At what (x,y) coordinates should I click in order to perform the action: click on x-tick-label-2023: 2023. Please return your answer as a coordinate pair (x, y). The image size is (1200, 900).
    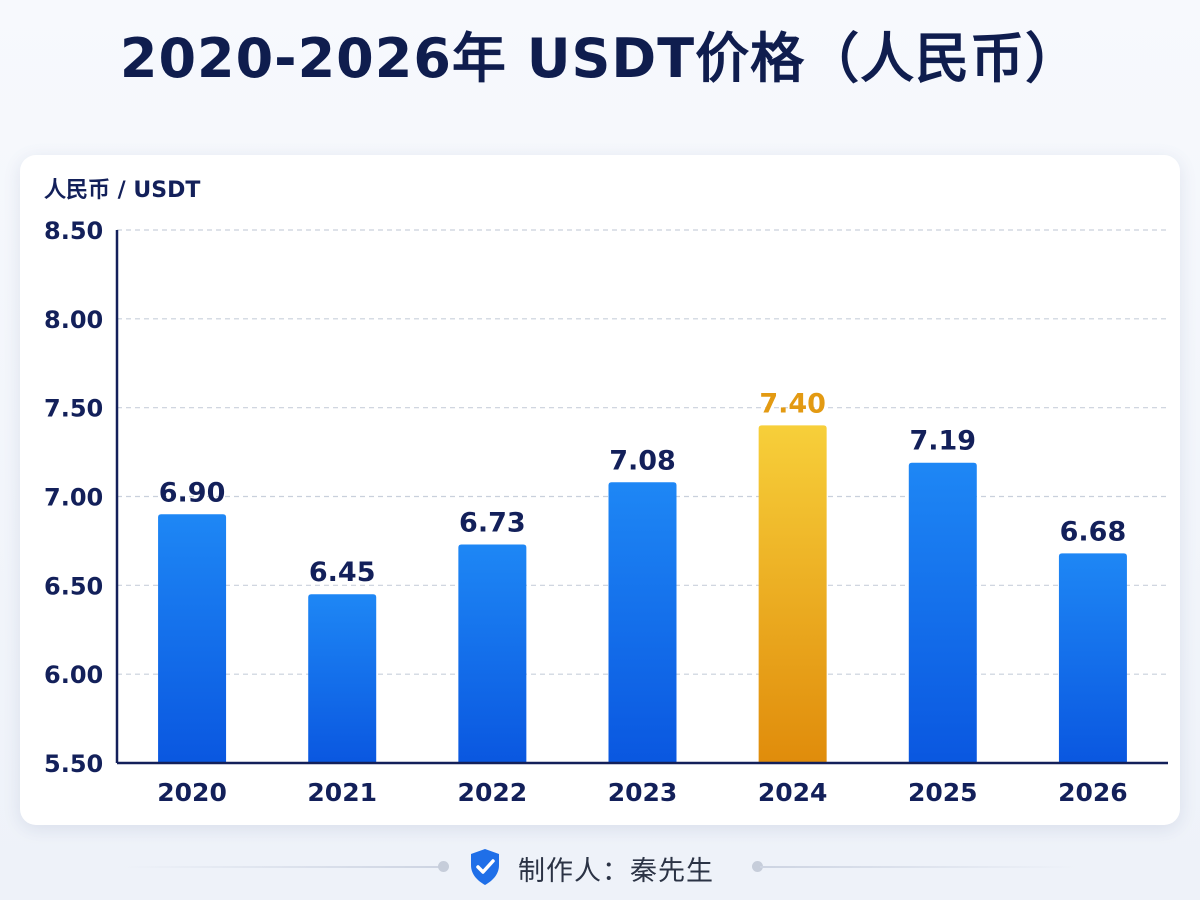
    Looking at the image, I should click on (643, 792).